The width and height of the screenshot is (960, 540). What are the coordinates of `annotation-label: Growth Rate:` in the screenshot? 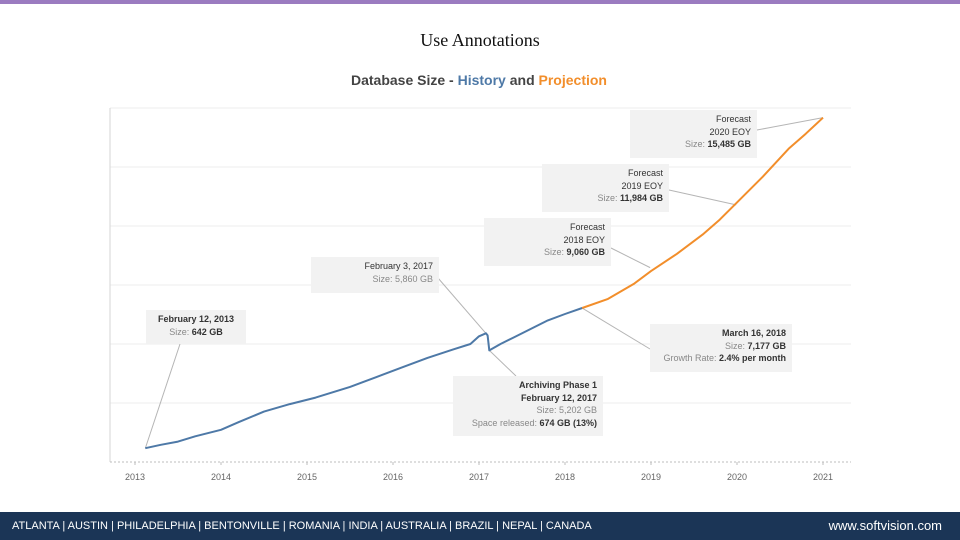 It's located at (691, 358).